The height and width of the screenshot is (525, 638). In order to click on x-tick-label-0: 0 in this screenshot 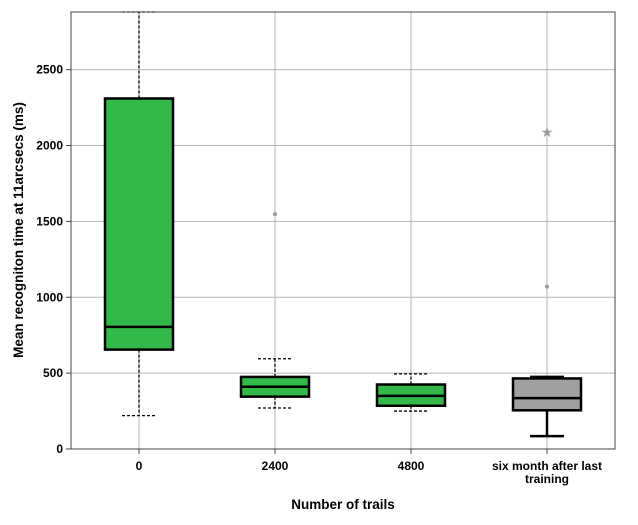, I will do `click(139, 466)`.